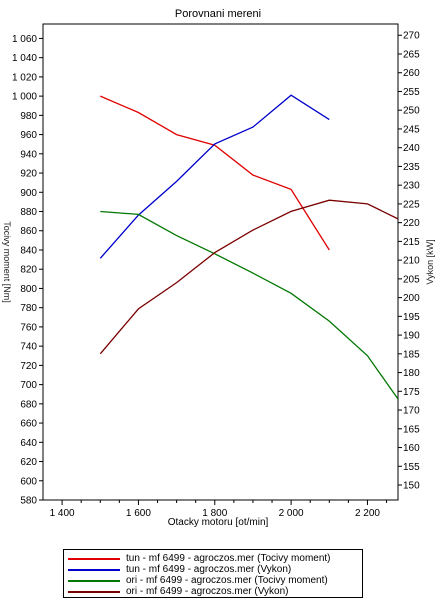 Image resolution: width=437 pixels, height=600 pixels. Describe the element at coordinates (28, 327) in the screenshot. I see `y-left-tick-label: 760` at that location.